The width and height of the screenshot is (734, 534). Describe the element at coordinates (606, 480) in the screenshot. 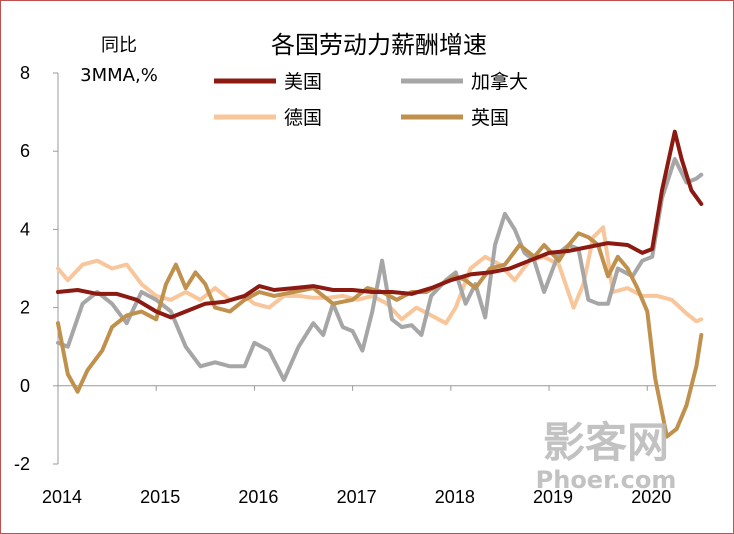

I see `watermark-url: Phoer.com` at that location.